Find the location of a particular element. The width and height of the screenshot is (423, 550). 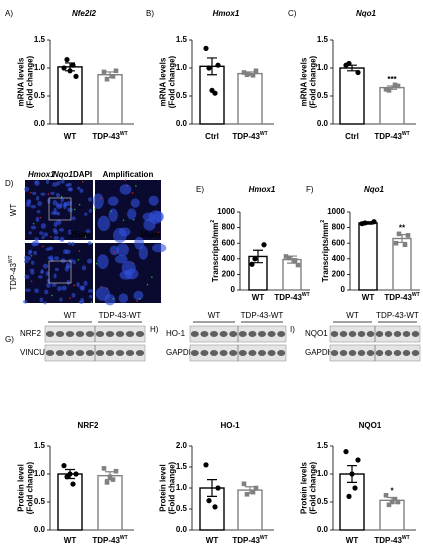

scale-label: 10µm is located at coordinates (150, 234).